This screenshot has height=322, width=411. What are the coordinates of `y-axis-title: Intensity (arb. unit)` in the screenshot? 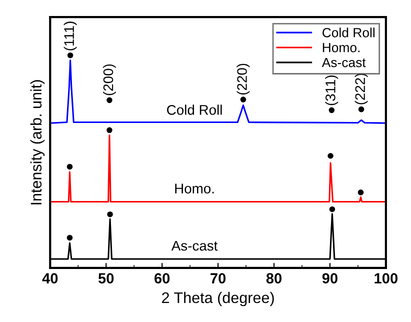 It's located at (37, 142).